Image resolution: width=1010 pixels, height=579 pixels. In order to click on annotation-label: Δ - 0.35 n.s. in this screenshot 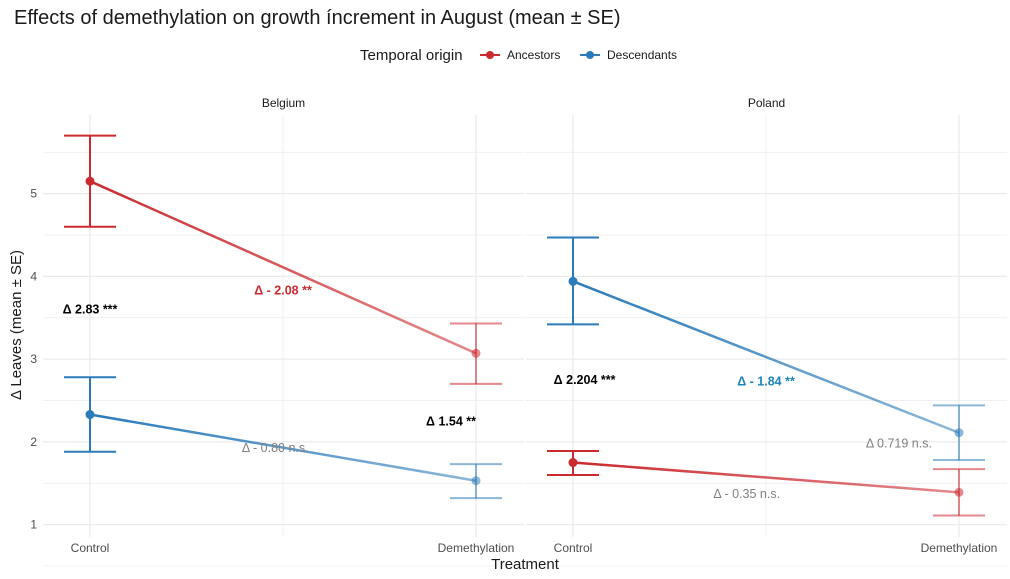, I will do `click(746, 494)`.